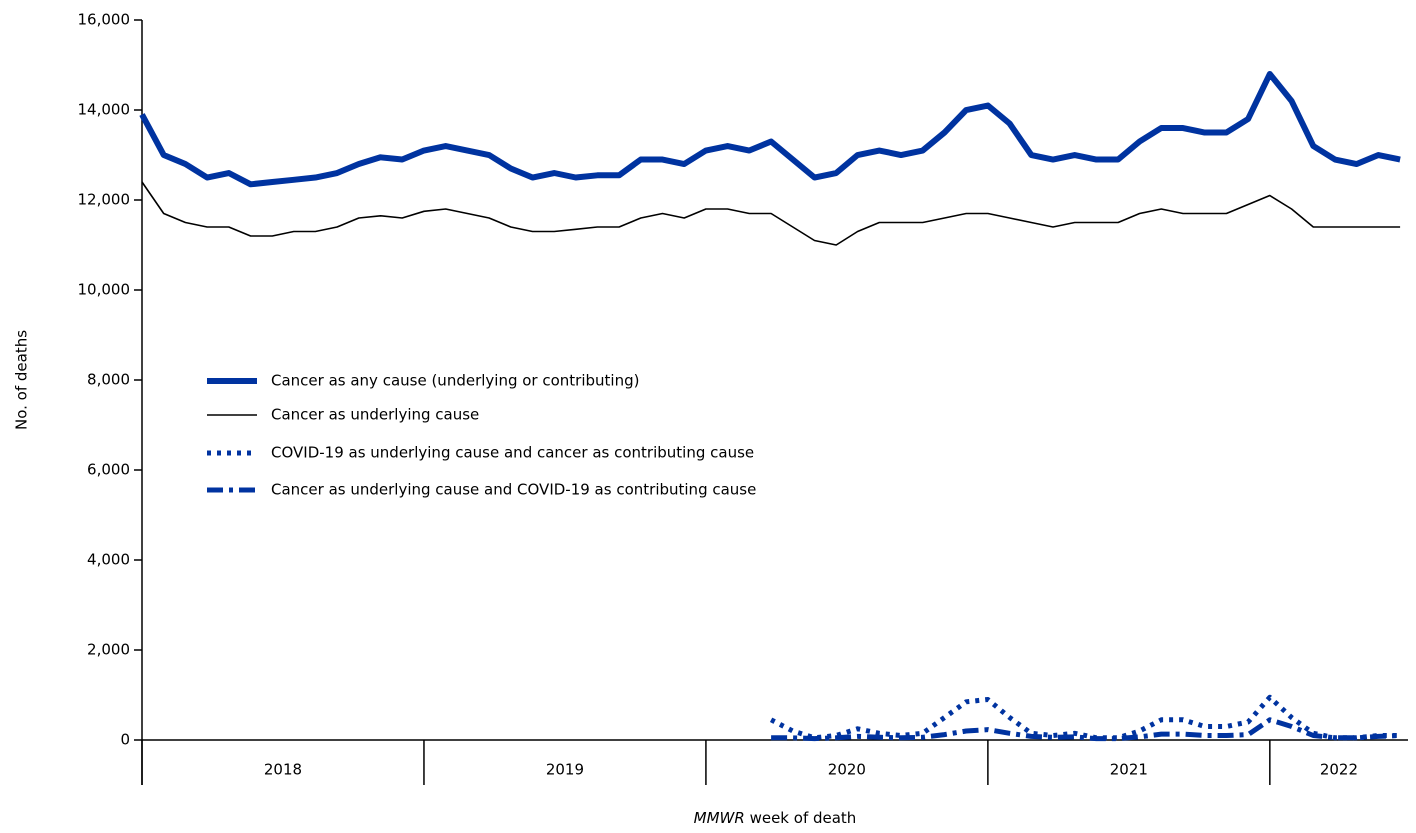  Describe the element at coordinates (22, 380) in the screenshot. I see `y-axis-label: No. of deaths` at that location.